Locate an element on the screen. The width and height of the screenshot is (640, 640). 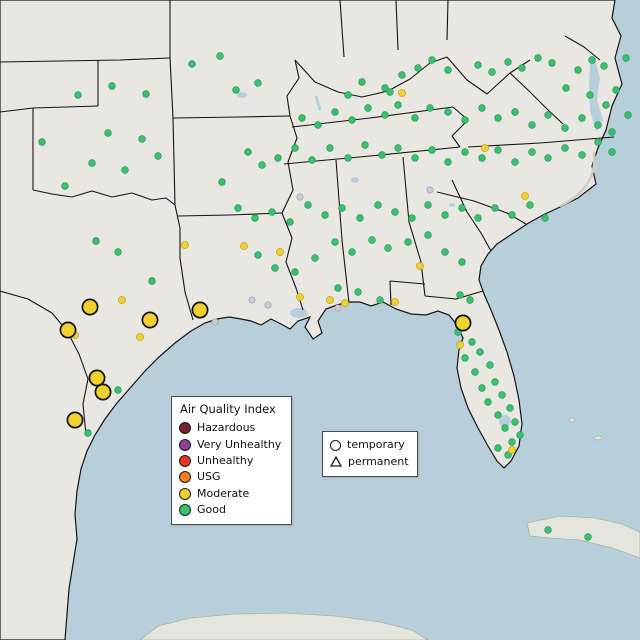
marker-type-legend: temporary permanent is located at coordinates (370, 454).